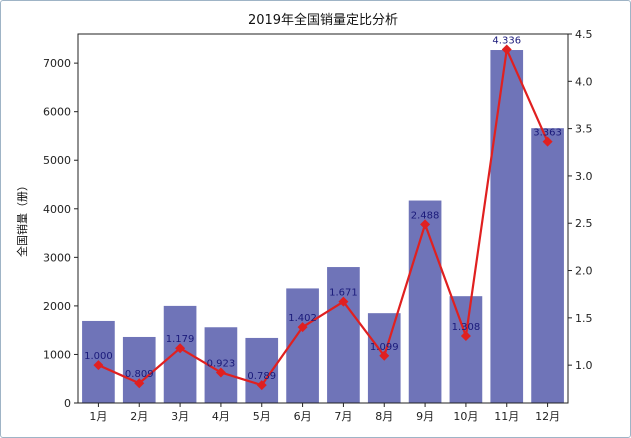 The width and height of the screenshot is (631, 438). What do you see at coordinates (584, 271) in the screenshot?
I see `y-right-tick-label: 2.0` at bounding box center [584, 271].